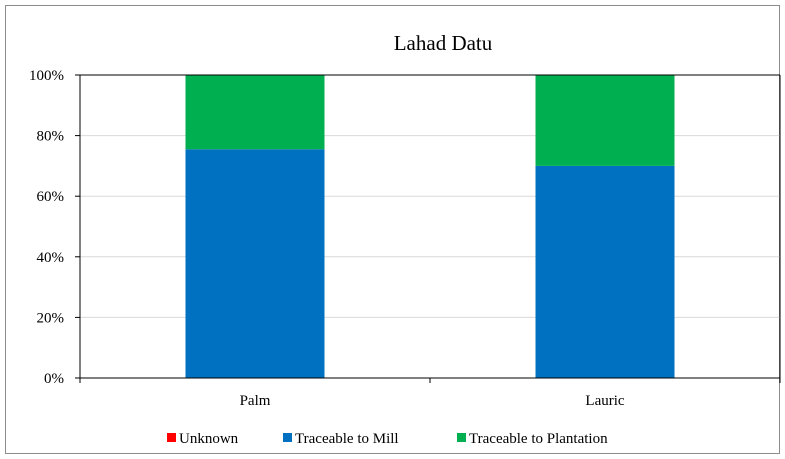  Describe the element at coordinates (51, 197) in the screenshot. I see `y-tick-label: 60%` at that location.